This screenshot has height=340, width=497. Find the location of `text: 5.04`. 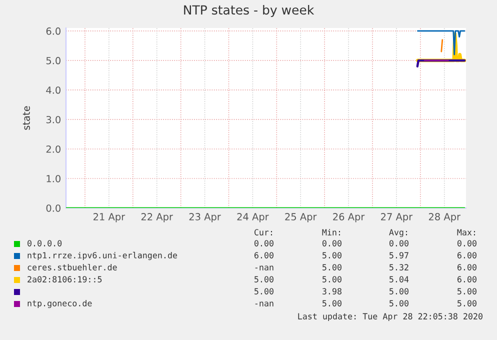

text: 5.04 is located at coordinates (399, 279).